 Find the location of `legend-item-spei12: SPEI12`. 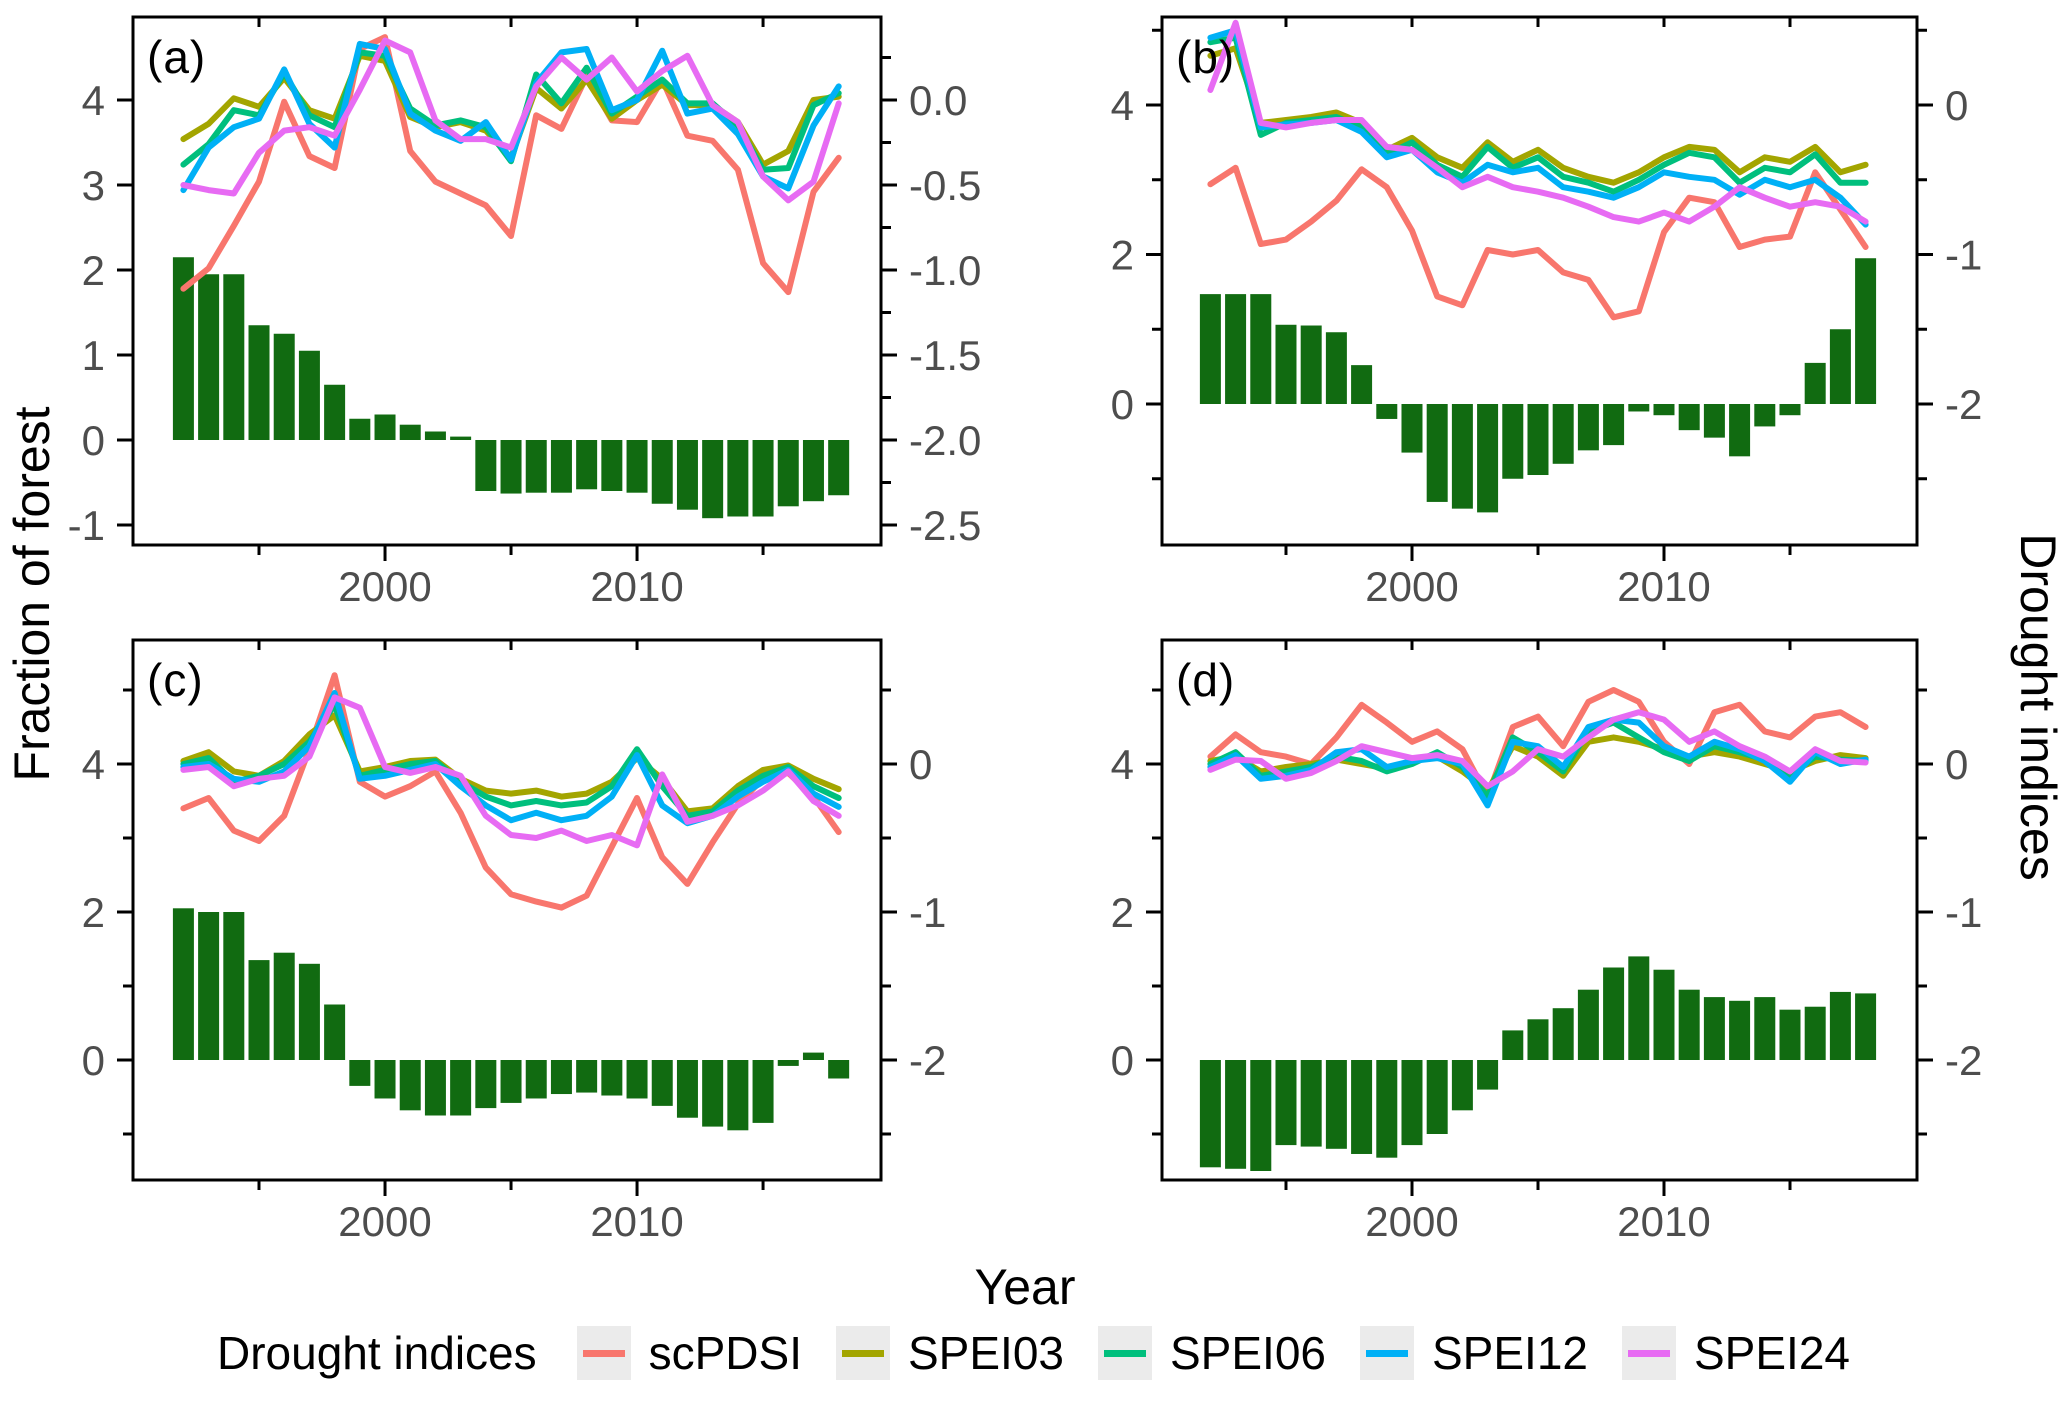

legend-item-spei12: SPEI12 is located at coordinates (1474, 1353).